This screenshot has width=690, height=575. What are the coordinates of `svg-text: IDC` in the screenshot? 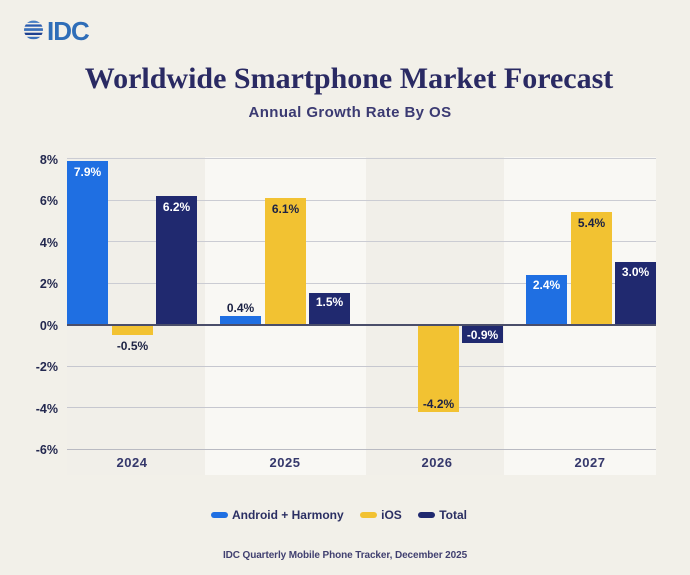 It's located at (68, 30).